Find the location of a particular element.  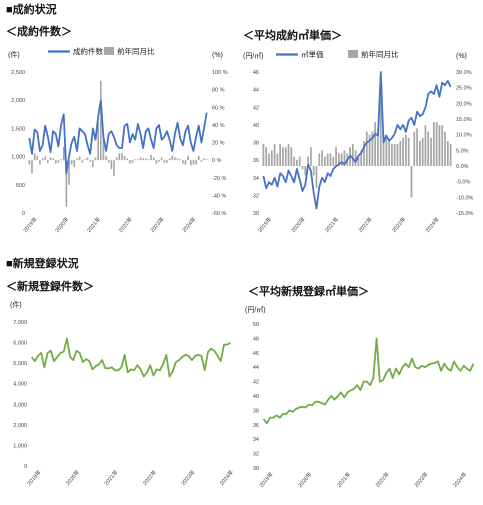

y-right-tick-label: -10.0% is located at coordinates (465, 198).